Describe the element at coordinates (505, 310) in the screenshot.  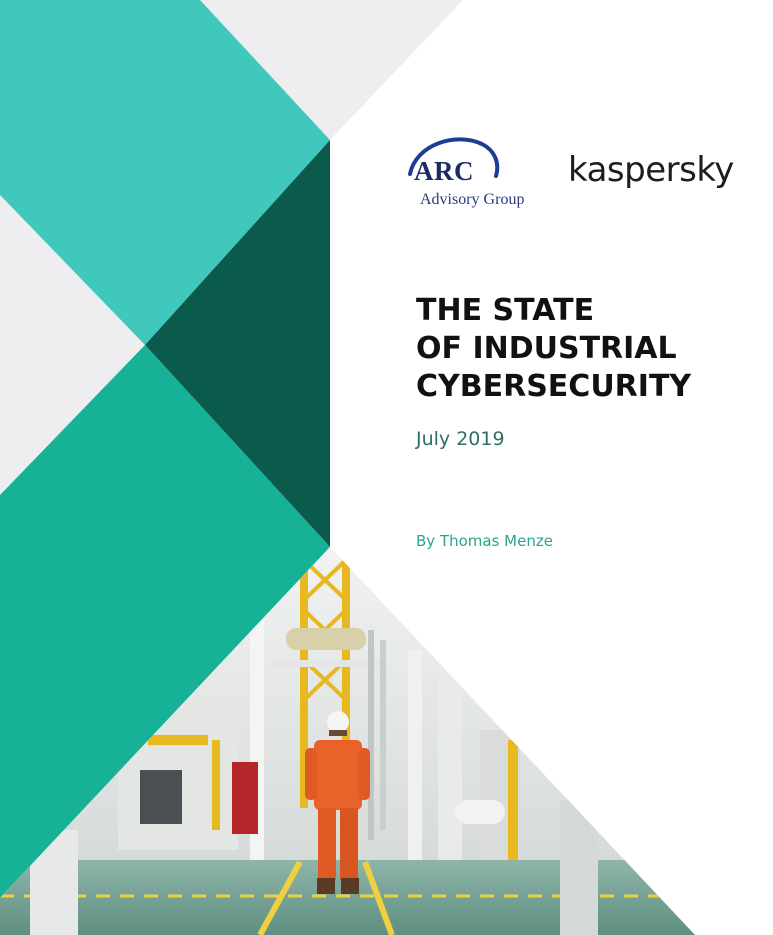
I see `title-line: THE STATE` at that location.